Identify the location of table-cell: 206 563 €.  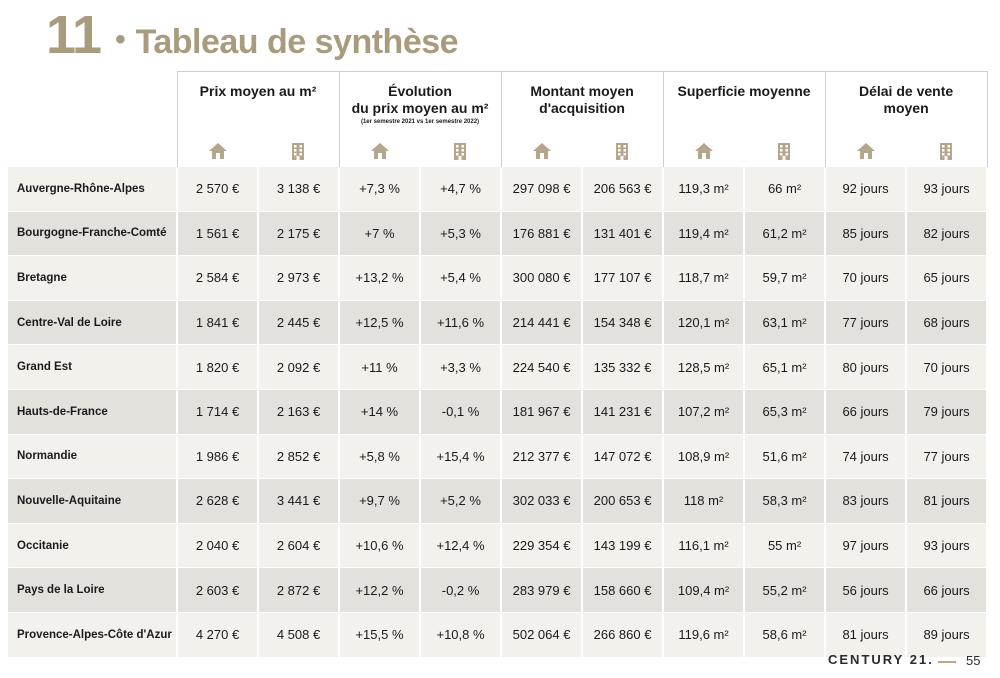
(623, 189).